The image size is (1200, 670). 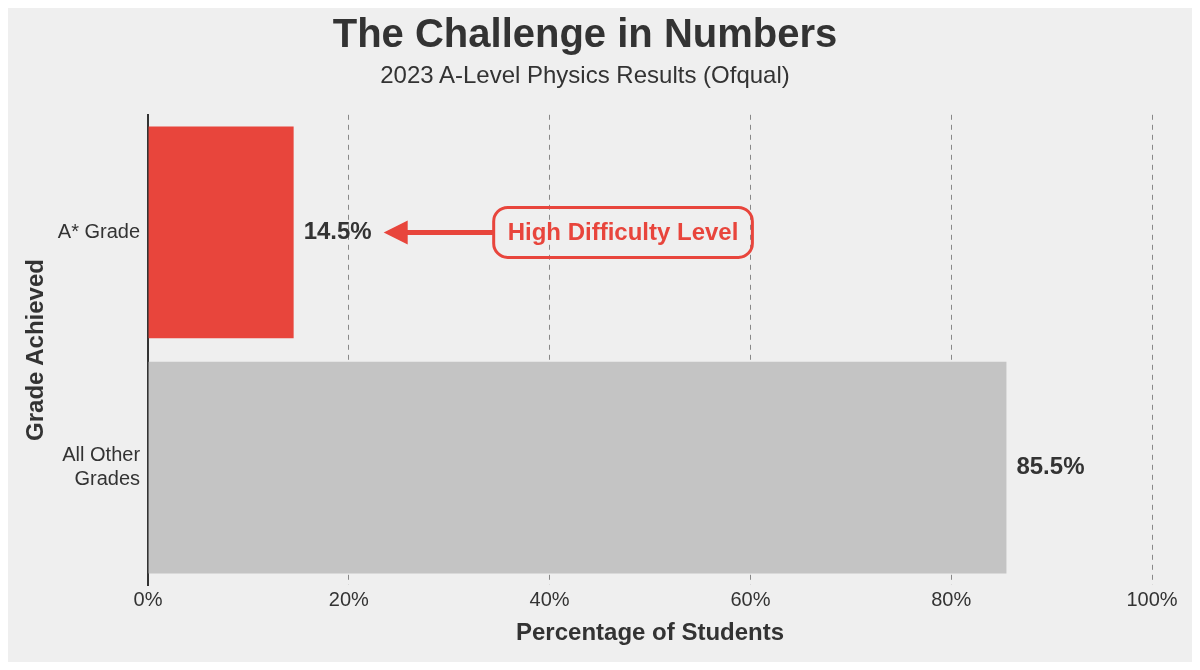 What do you see at coordinates (650, 632) in the screenshot?
I see `x-axis-title: Percentage of Students` at bounding box center [650, 632].